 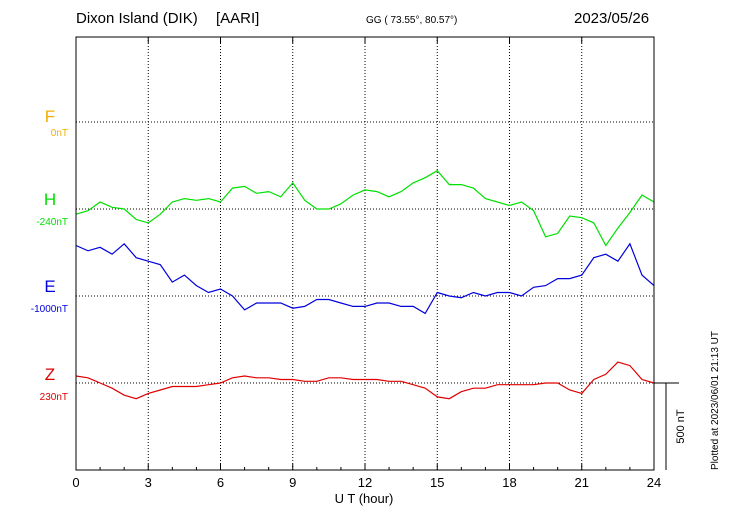 I want to click on x-tick-label: 9, so click(x=292, y=482).